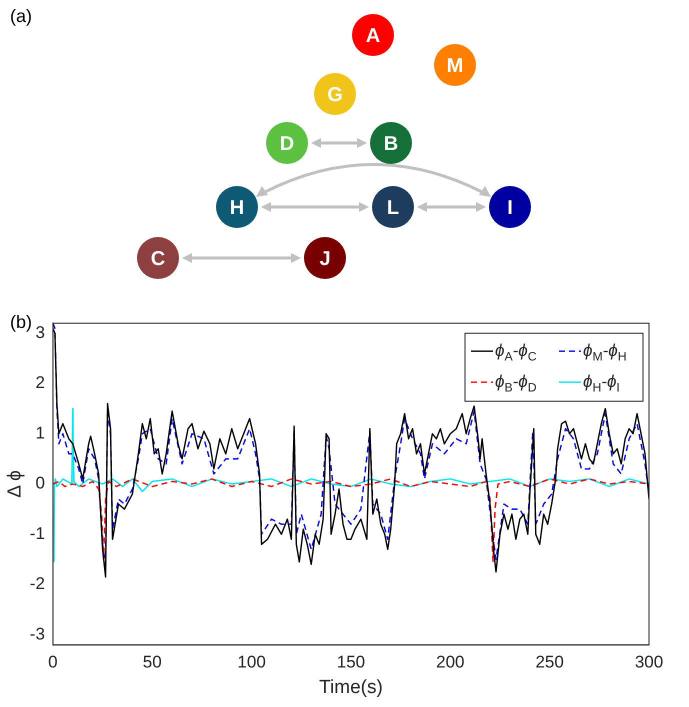 The image size is (689, 707). I want to click on y-tick-label: 3, so click(40, 332).